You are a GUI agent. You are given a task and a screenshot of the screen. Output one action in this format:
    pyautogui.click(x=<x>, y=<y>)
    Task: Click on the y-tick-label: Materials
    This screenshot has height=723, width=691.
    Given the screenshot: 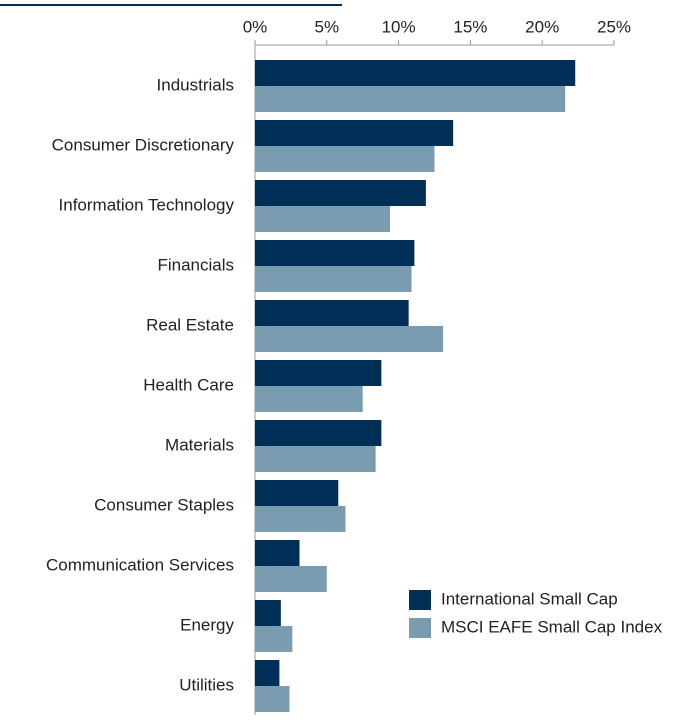 What is the action you would take?
    pyautogui.click(x=199, y=444)
    